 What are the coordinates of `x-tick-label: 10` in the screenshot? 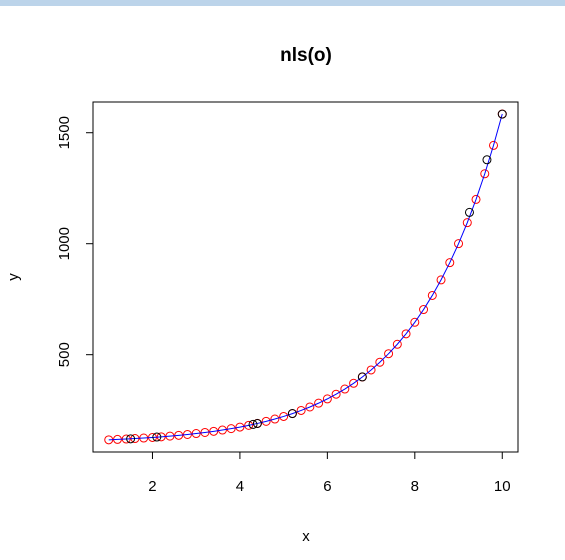 It's located at (502, 486).